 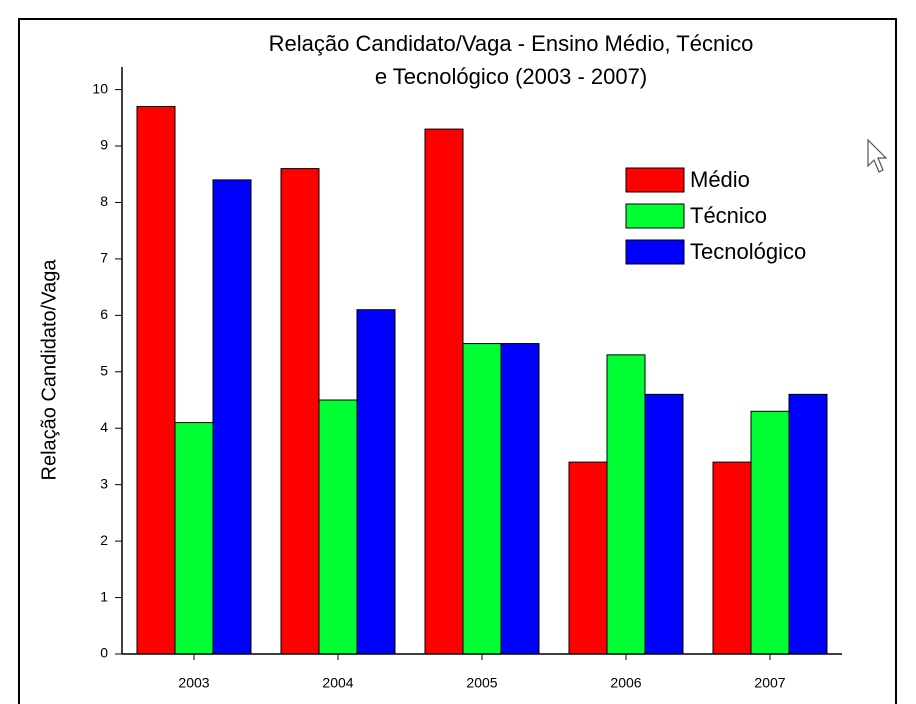 I want to click on chart-title: e Tecnológico (2003 - 2007), so click(x=511, y=76).